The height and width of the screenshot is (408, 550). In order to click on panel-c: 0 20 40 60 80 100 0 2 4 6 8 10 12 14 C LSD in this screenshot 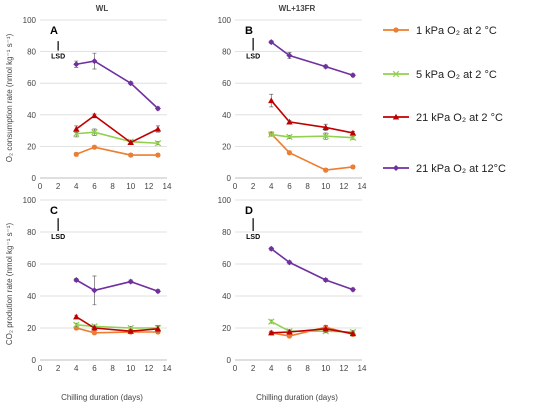, I will do `click(97, 284)`.